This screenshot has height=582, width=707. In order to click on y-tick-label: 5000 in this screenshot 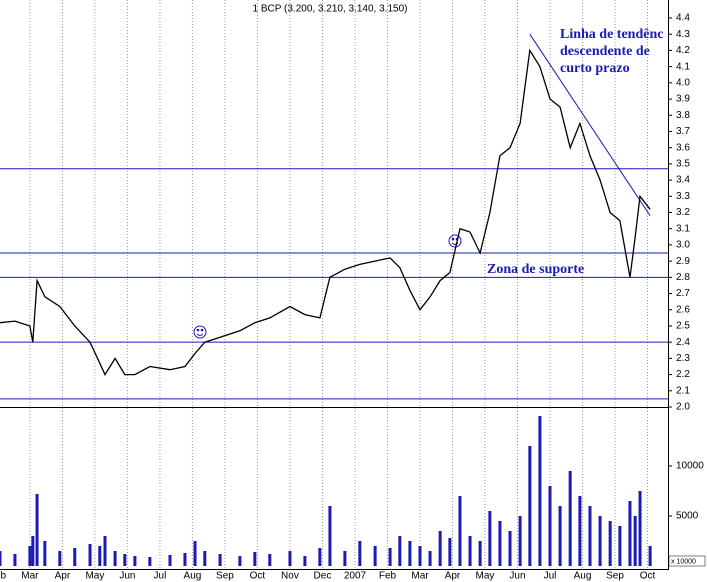, I will do `click(687, 516)`.